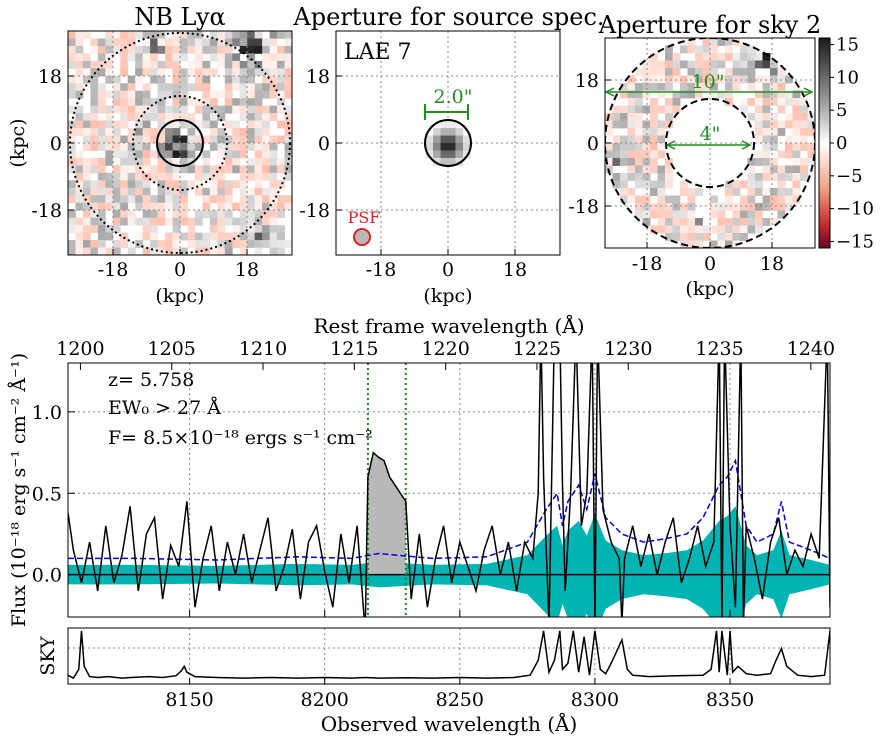  I want to click on x-tick-label: 8150, so click(189, 700).